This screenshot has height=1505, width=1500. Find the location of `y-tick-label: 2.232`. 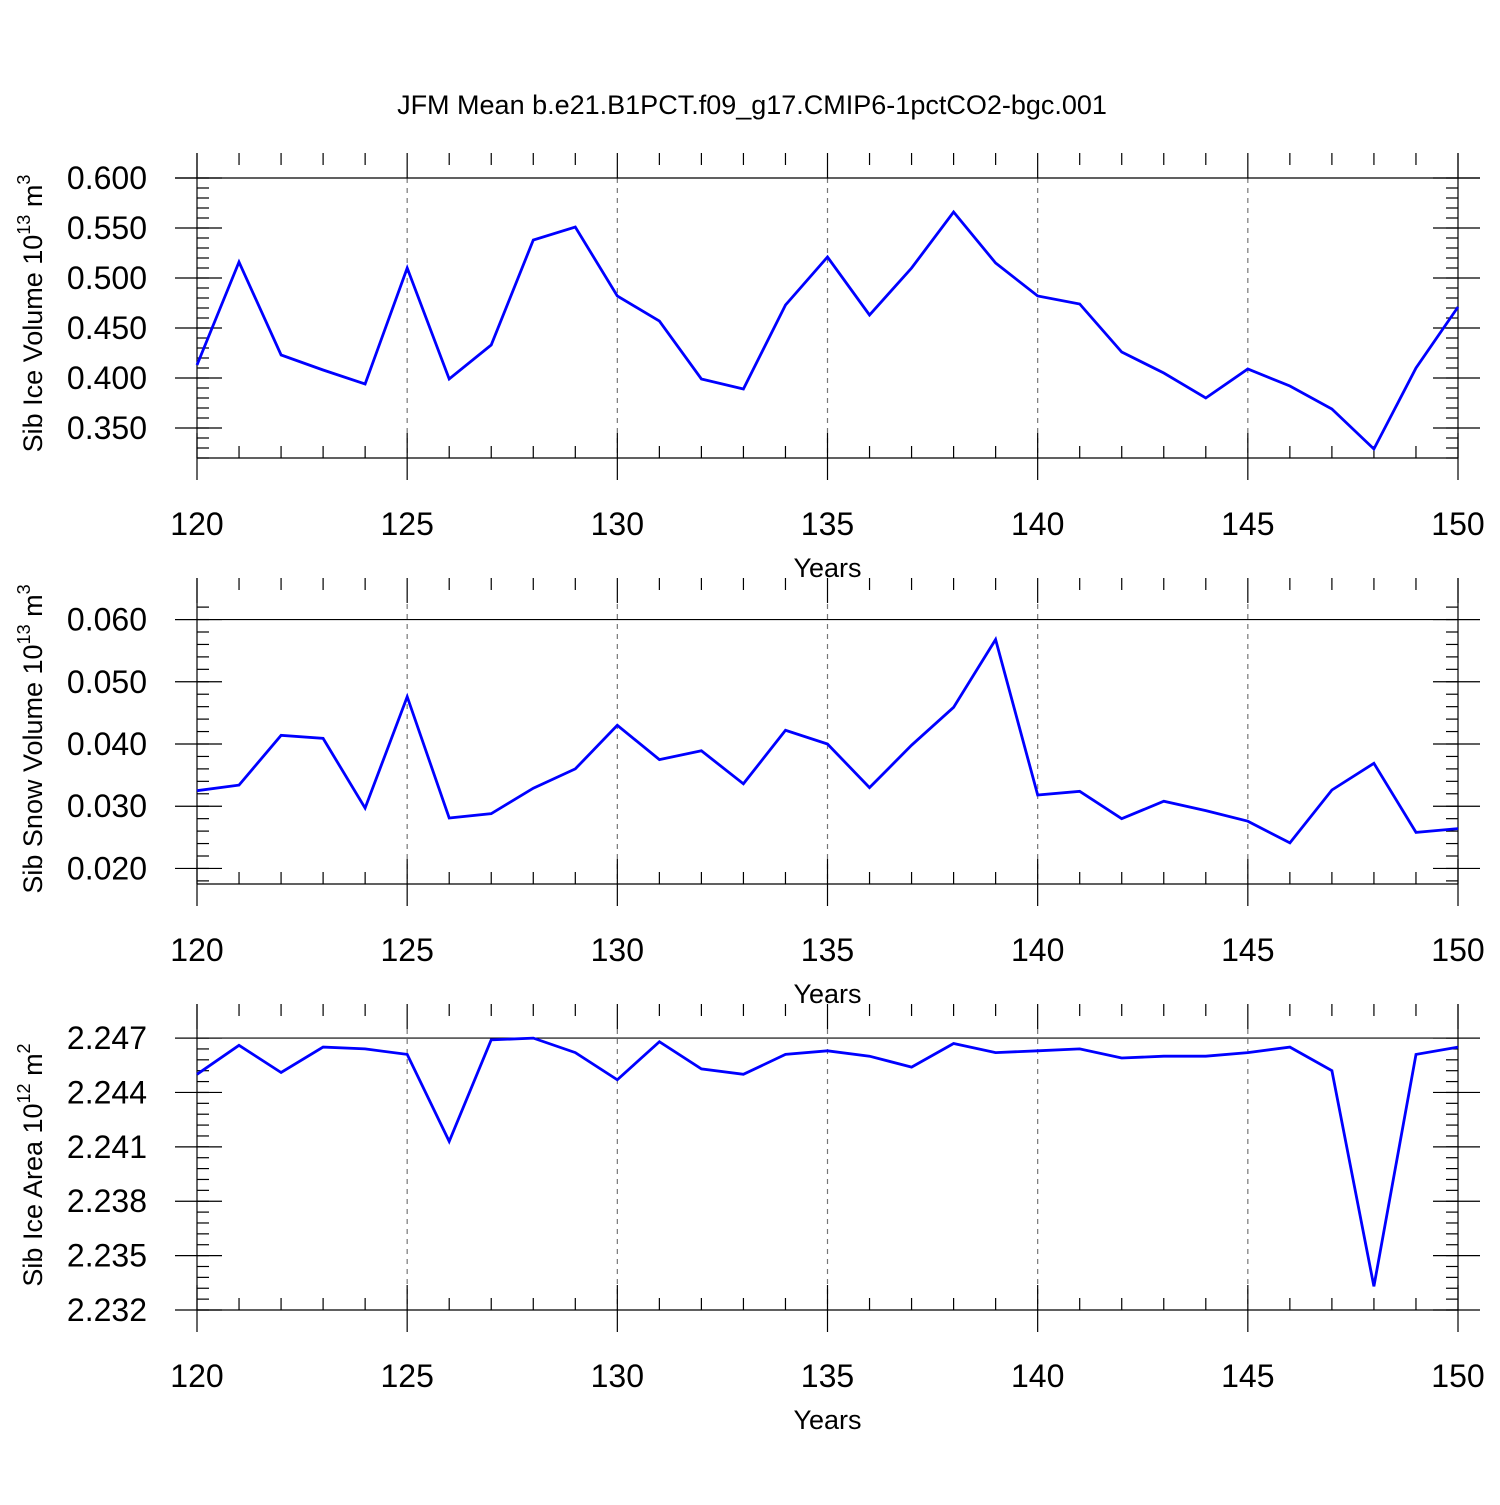

y-tick-label: 2.232 is located at coordinates (107, 1310).